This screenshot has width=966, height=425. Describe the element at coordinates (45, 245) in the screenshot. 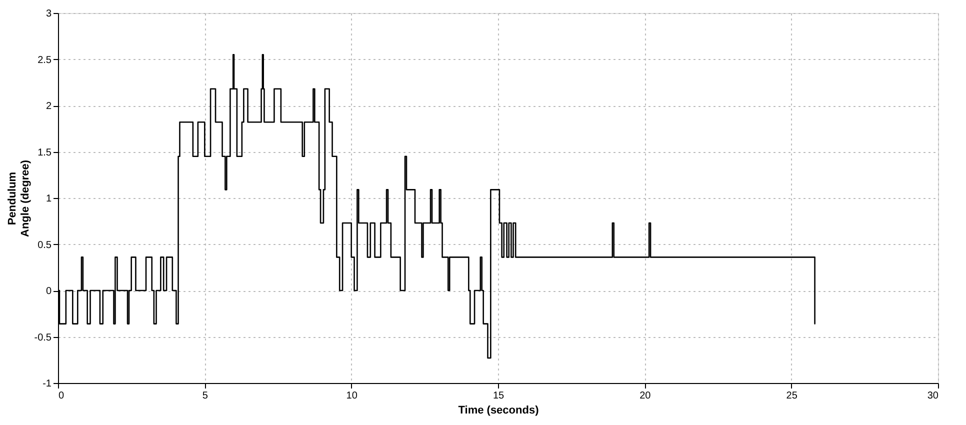

I see `y-tick-label: 0.5` at that location.